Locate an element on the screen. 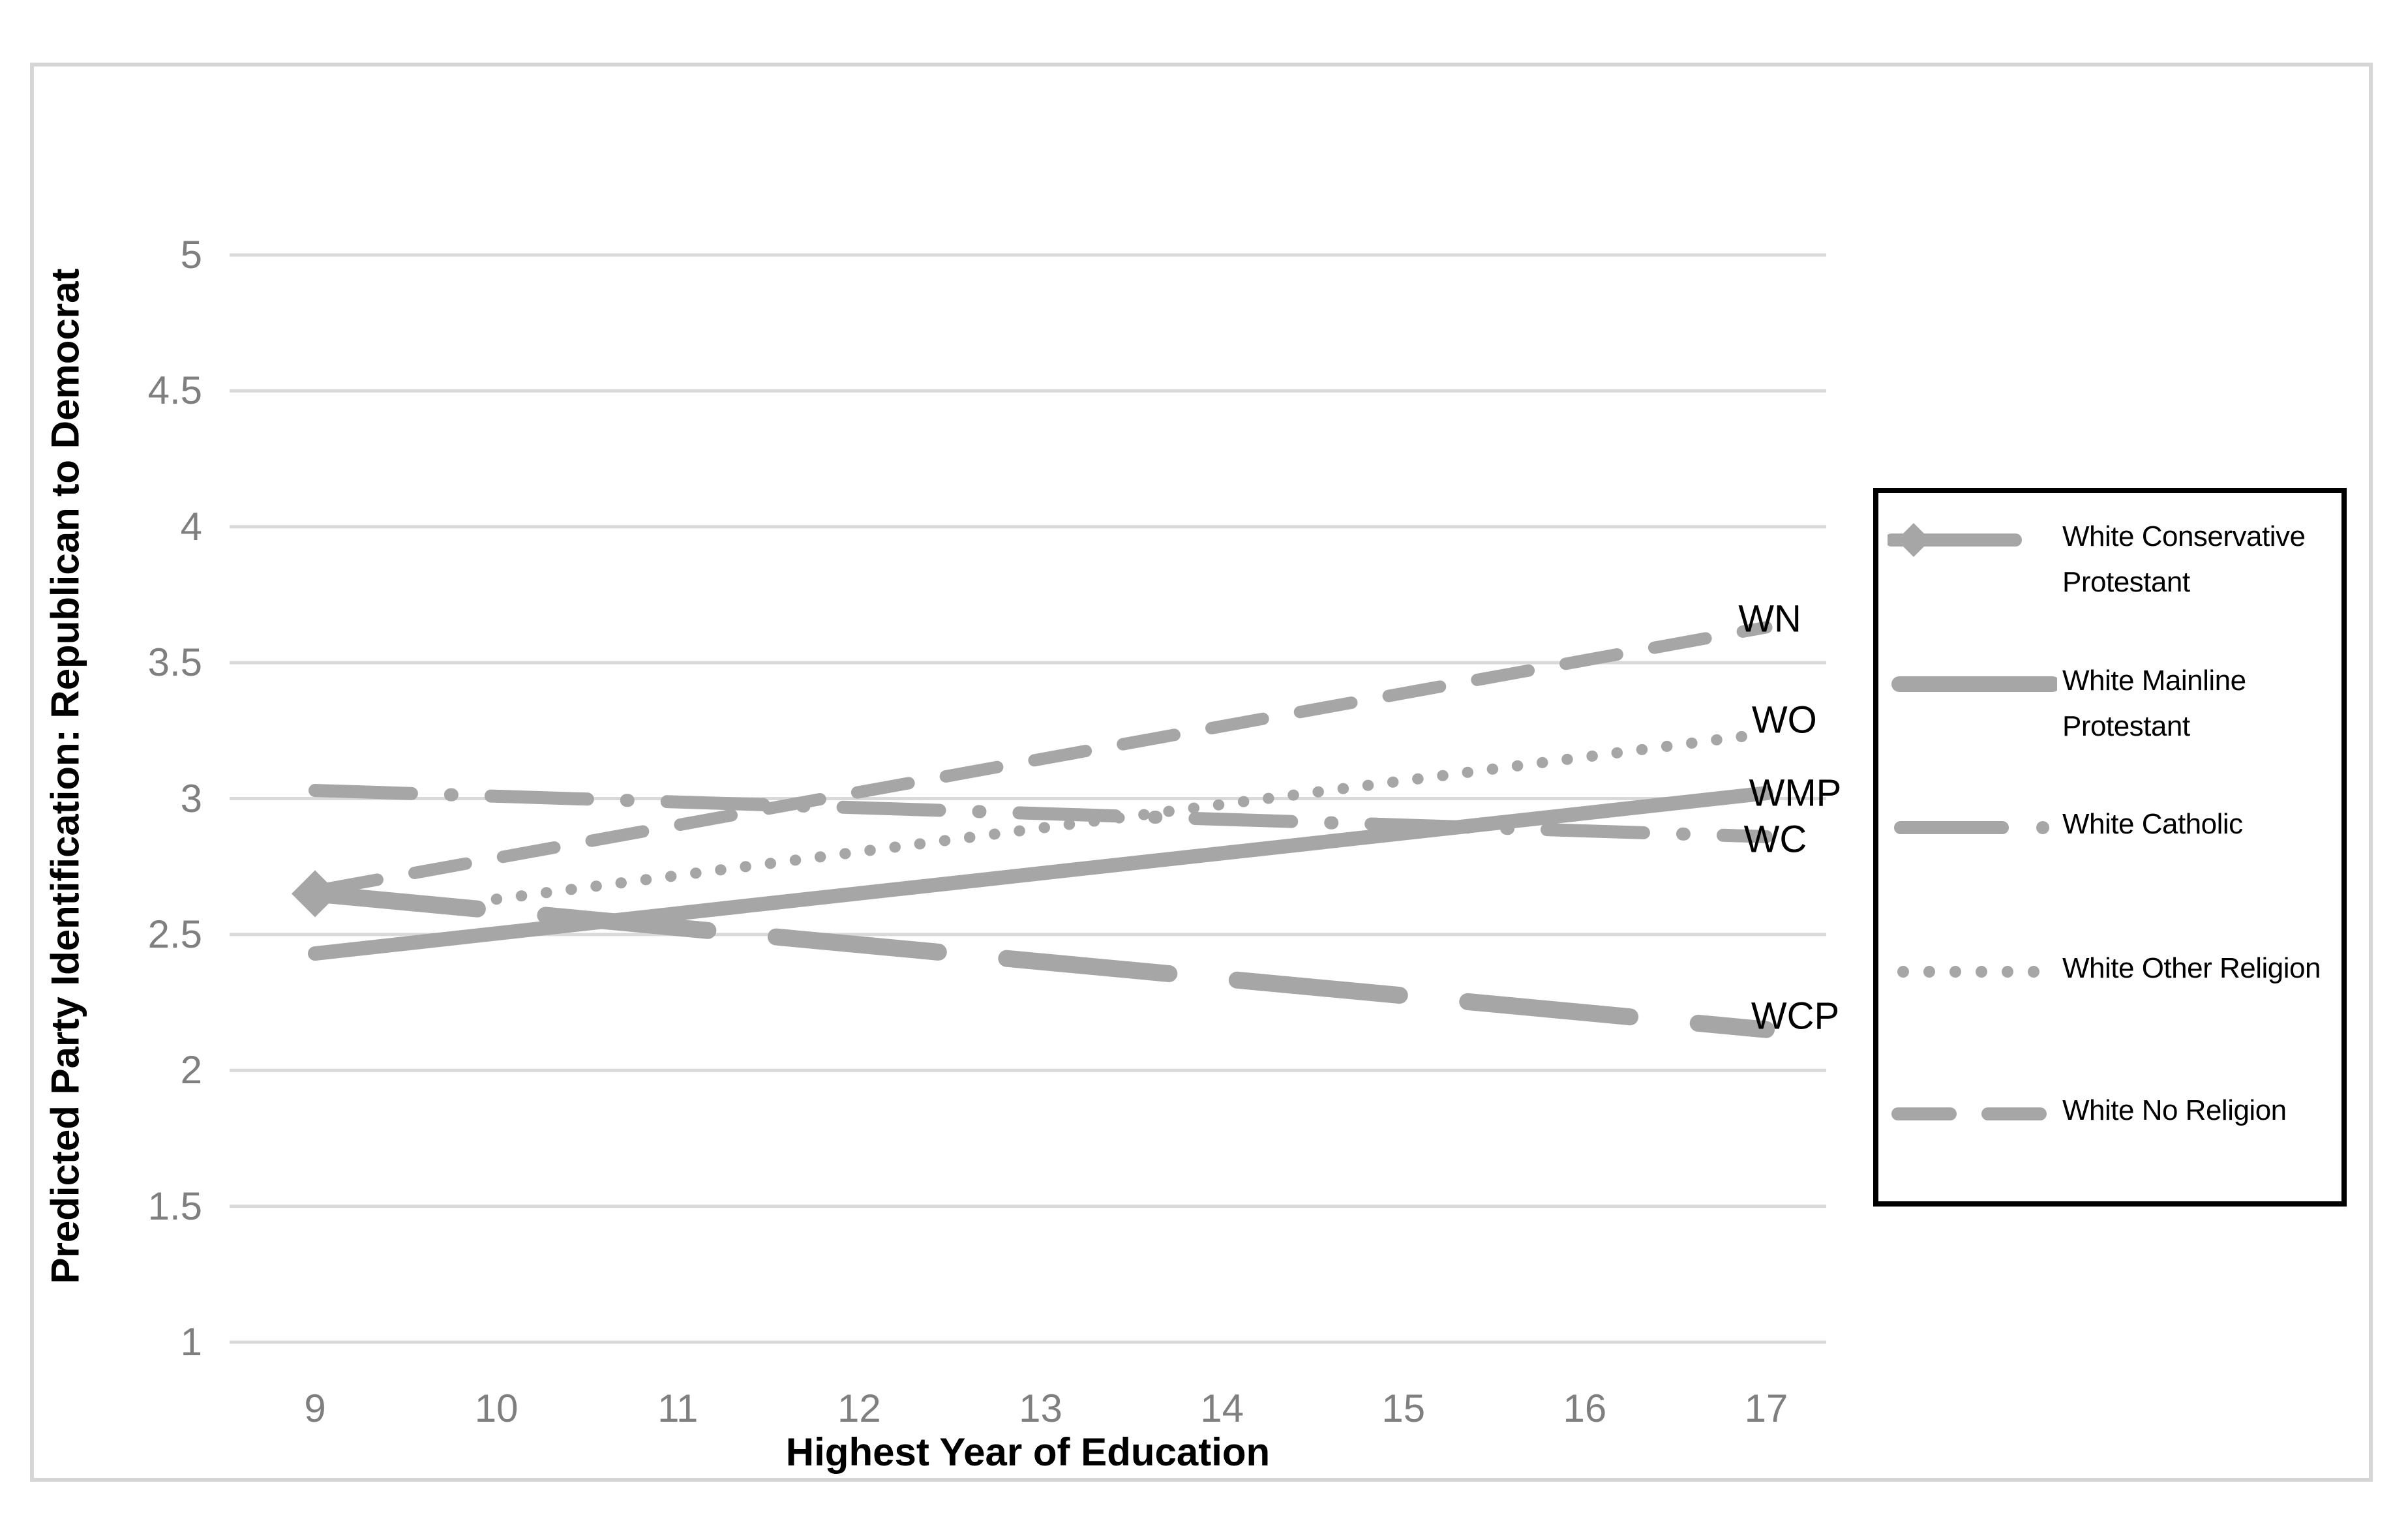  x-tick-label: 17 is located at coordinates (1766, 1409).